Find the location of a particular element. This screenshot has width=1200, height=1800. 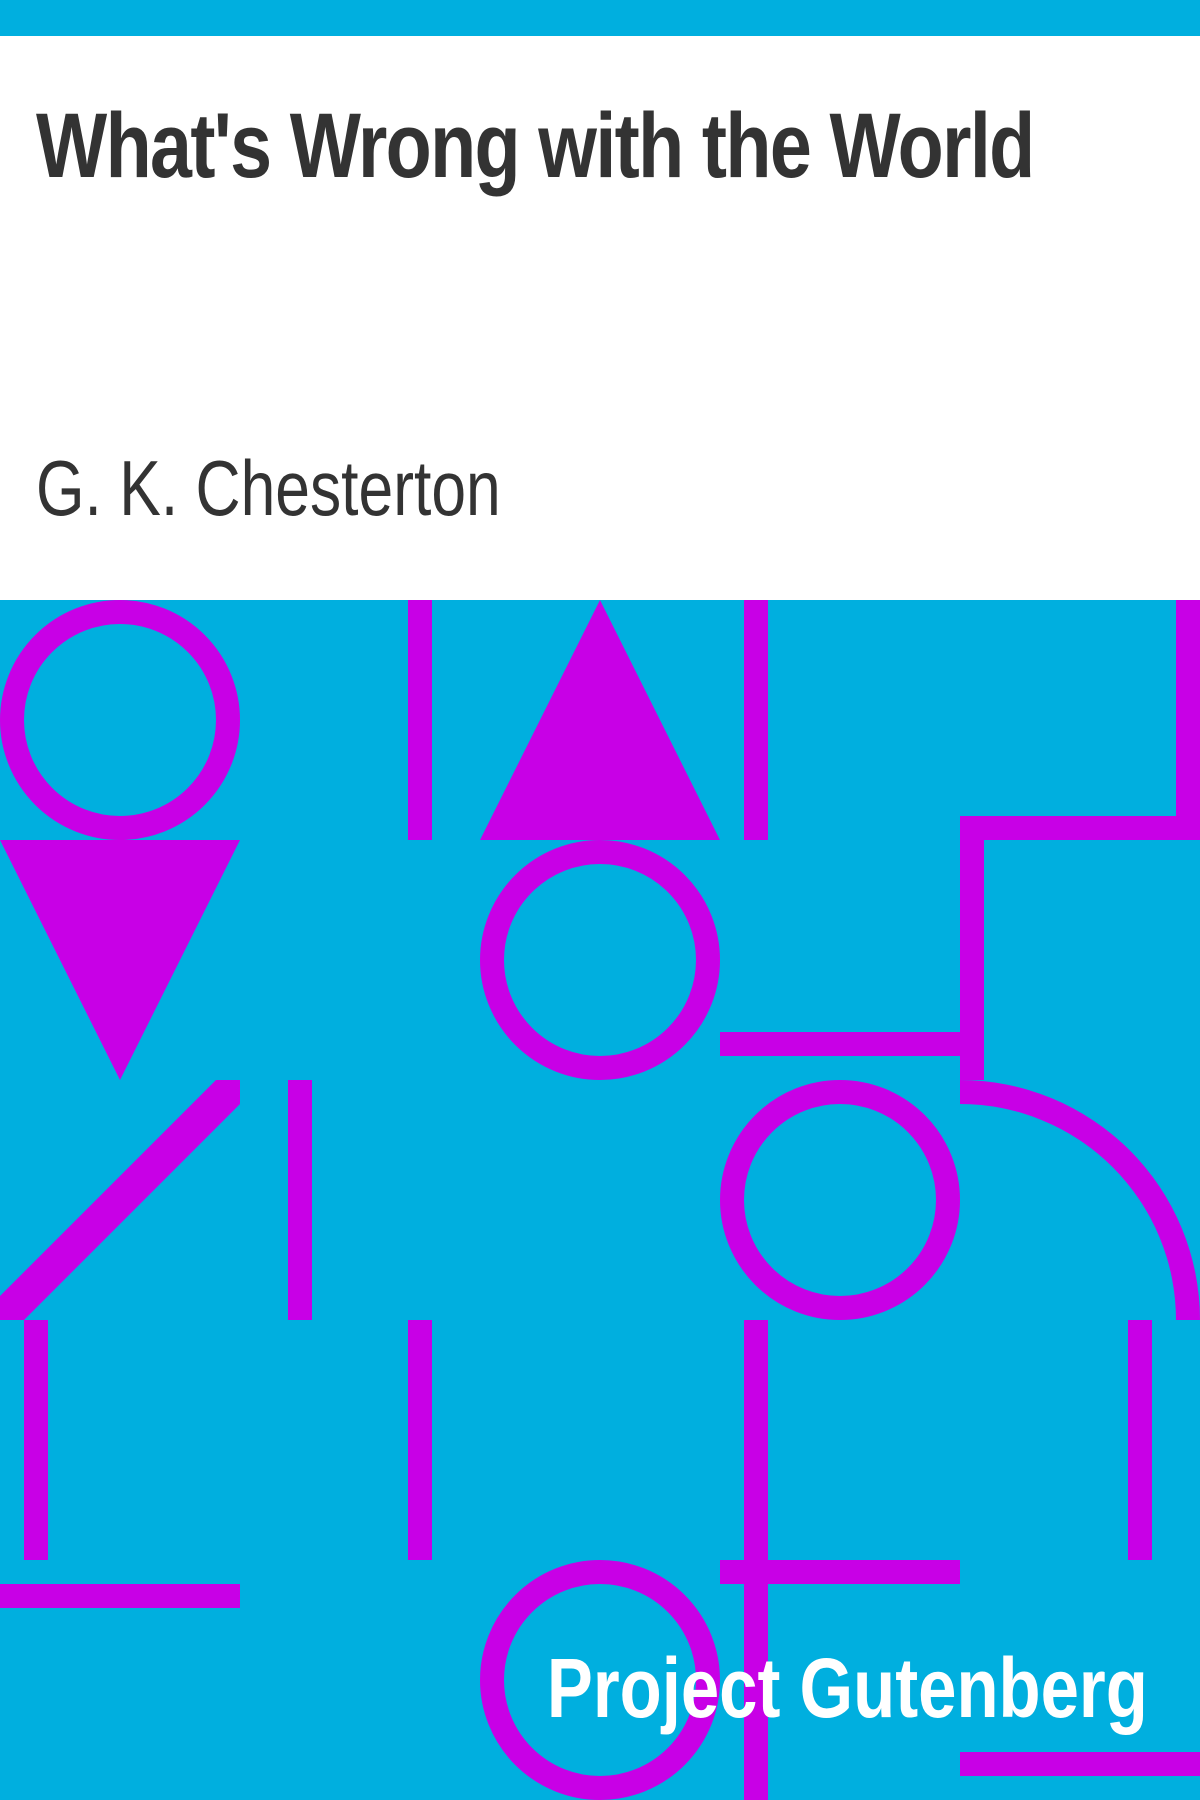

book-title: What's Wrong with the World is located at coordinates (535, 146).